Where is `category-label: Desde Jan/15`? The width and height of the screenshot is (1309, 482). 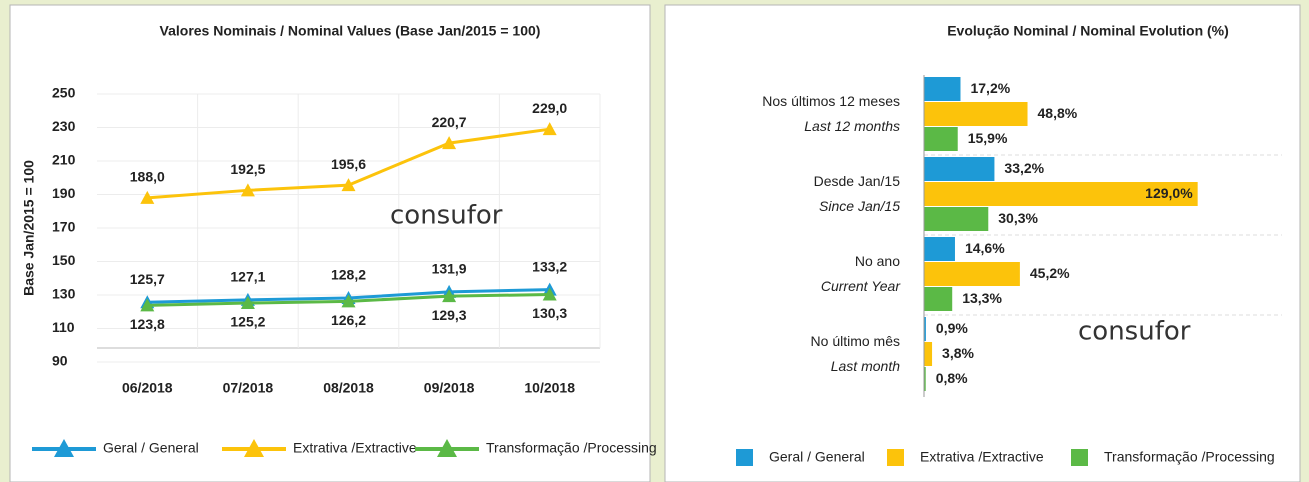 category-label: Desde Jan/15 is located at coordinates (857, 181).